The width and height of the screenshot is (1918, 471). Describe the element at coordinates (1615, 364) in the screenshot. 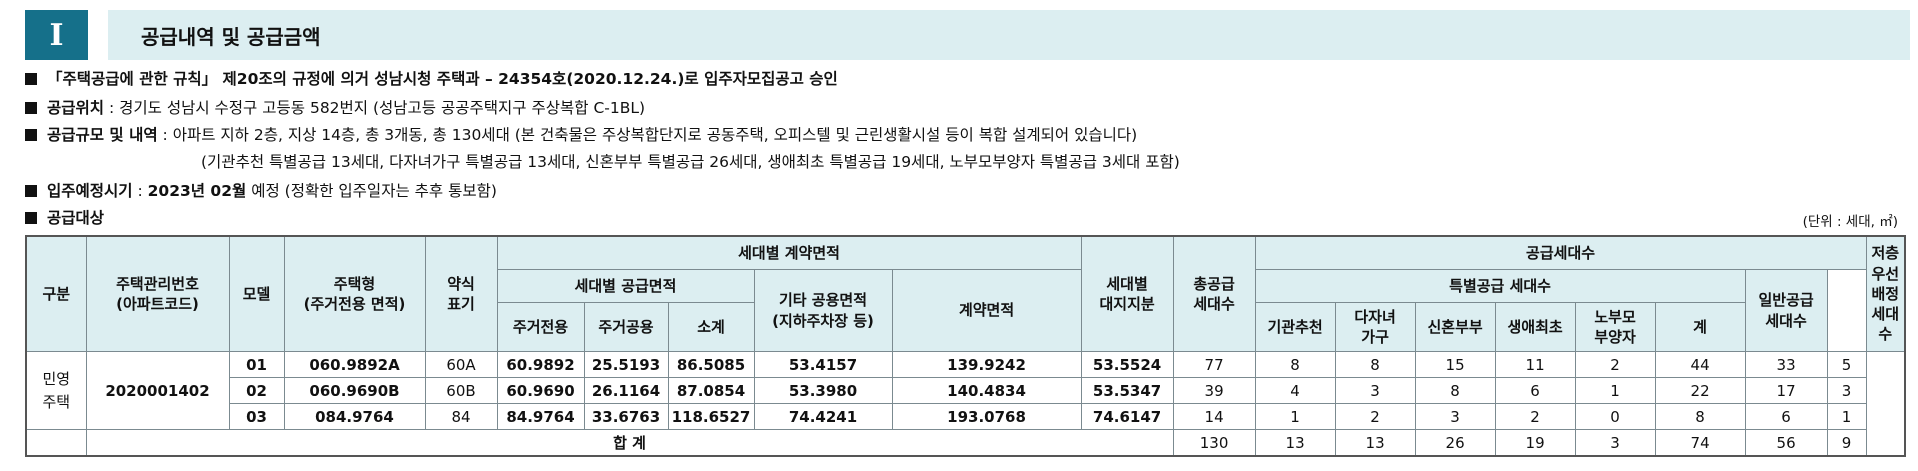

I see `elderly-cell: 2` at that location.